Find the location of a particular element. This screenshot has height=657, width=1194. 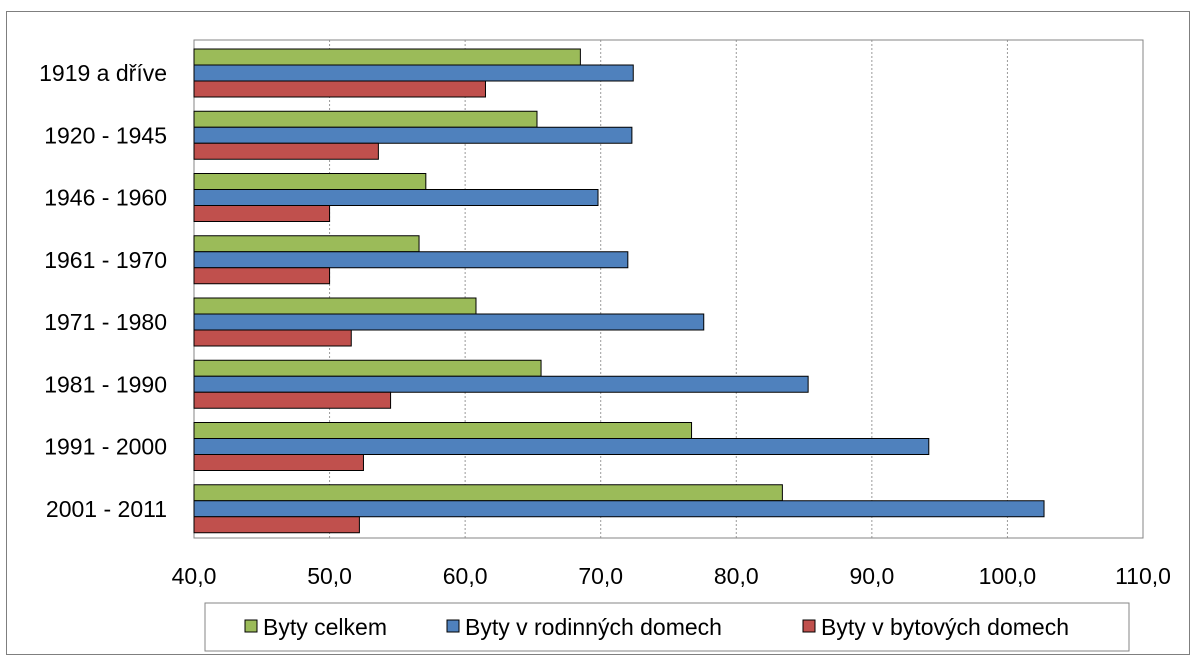

x-tick-label: 60,0 is located at coordinates (465, 576).